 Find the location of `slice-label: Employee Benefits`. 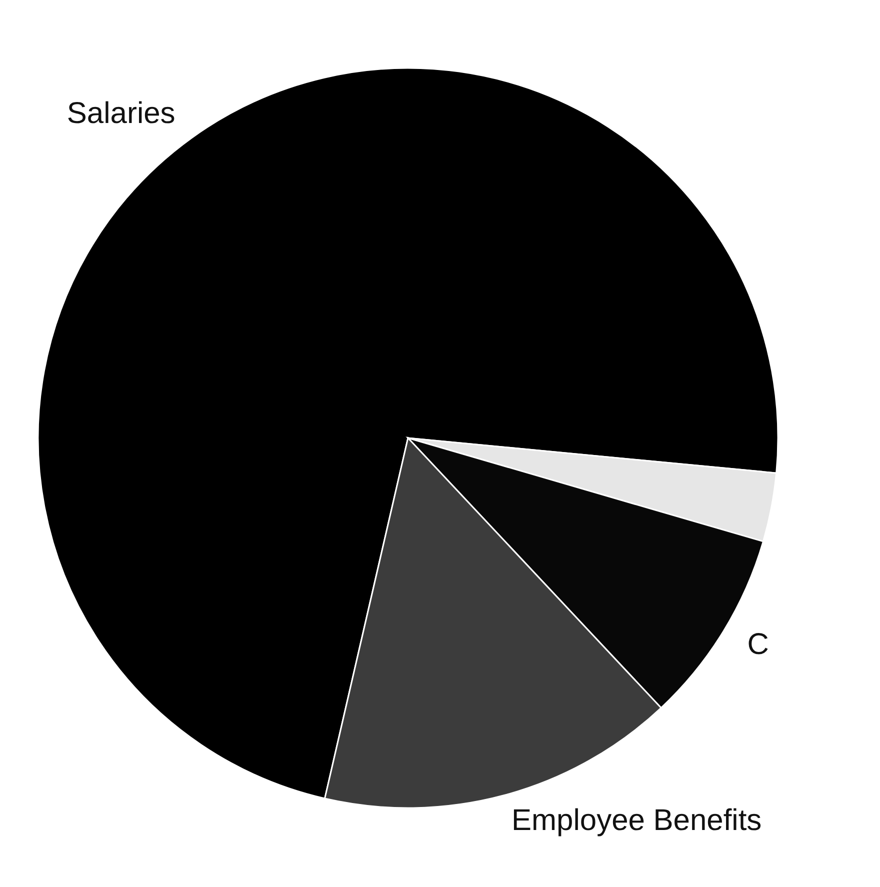

slice-label: Employee Benefits is located at coordinates (637, 821).